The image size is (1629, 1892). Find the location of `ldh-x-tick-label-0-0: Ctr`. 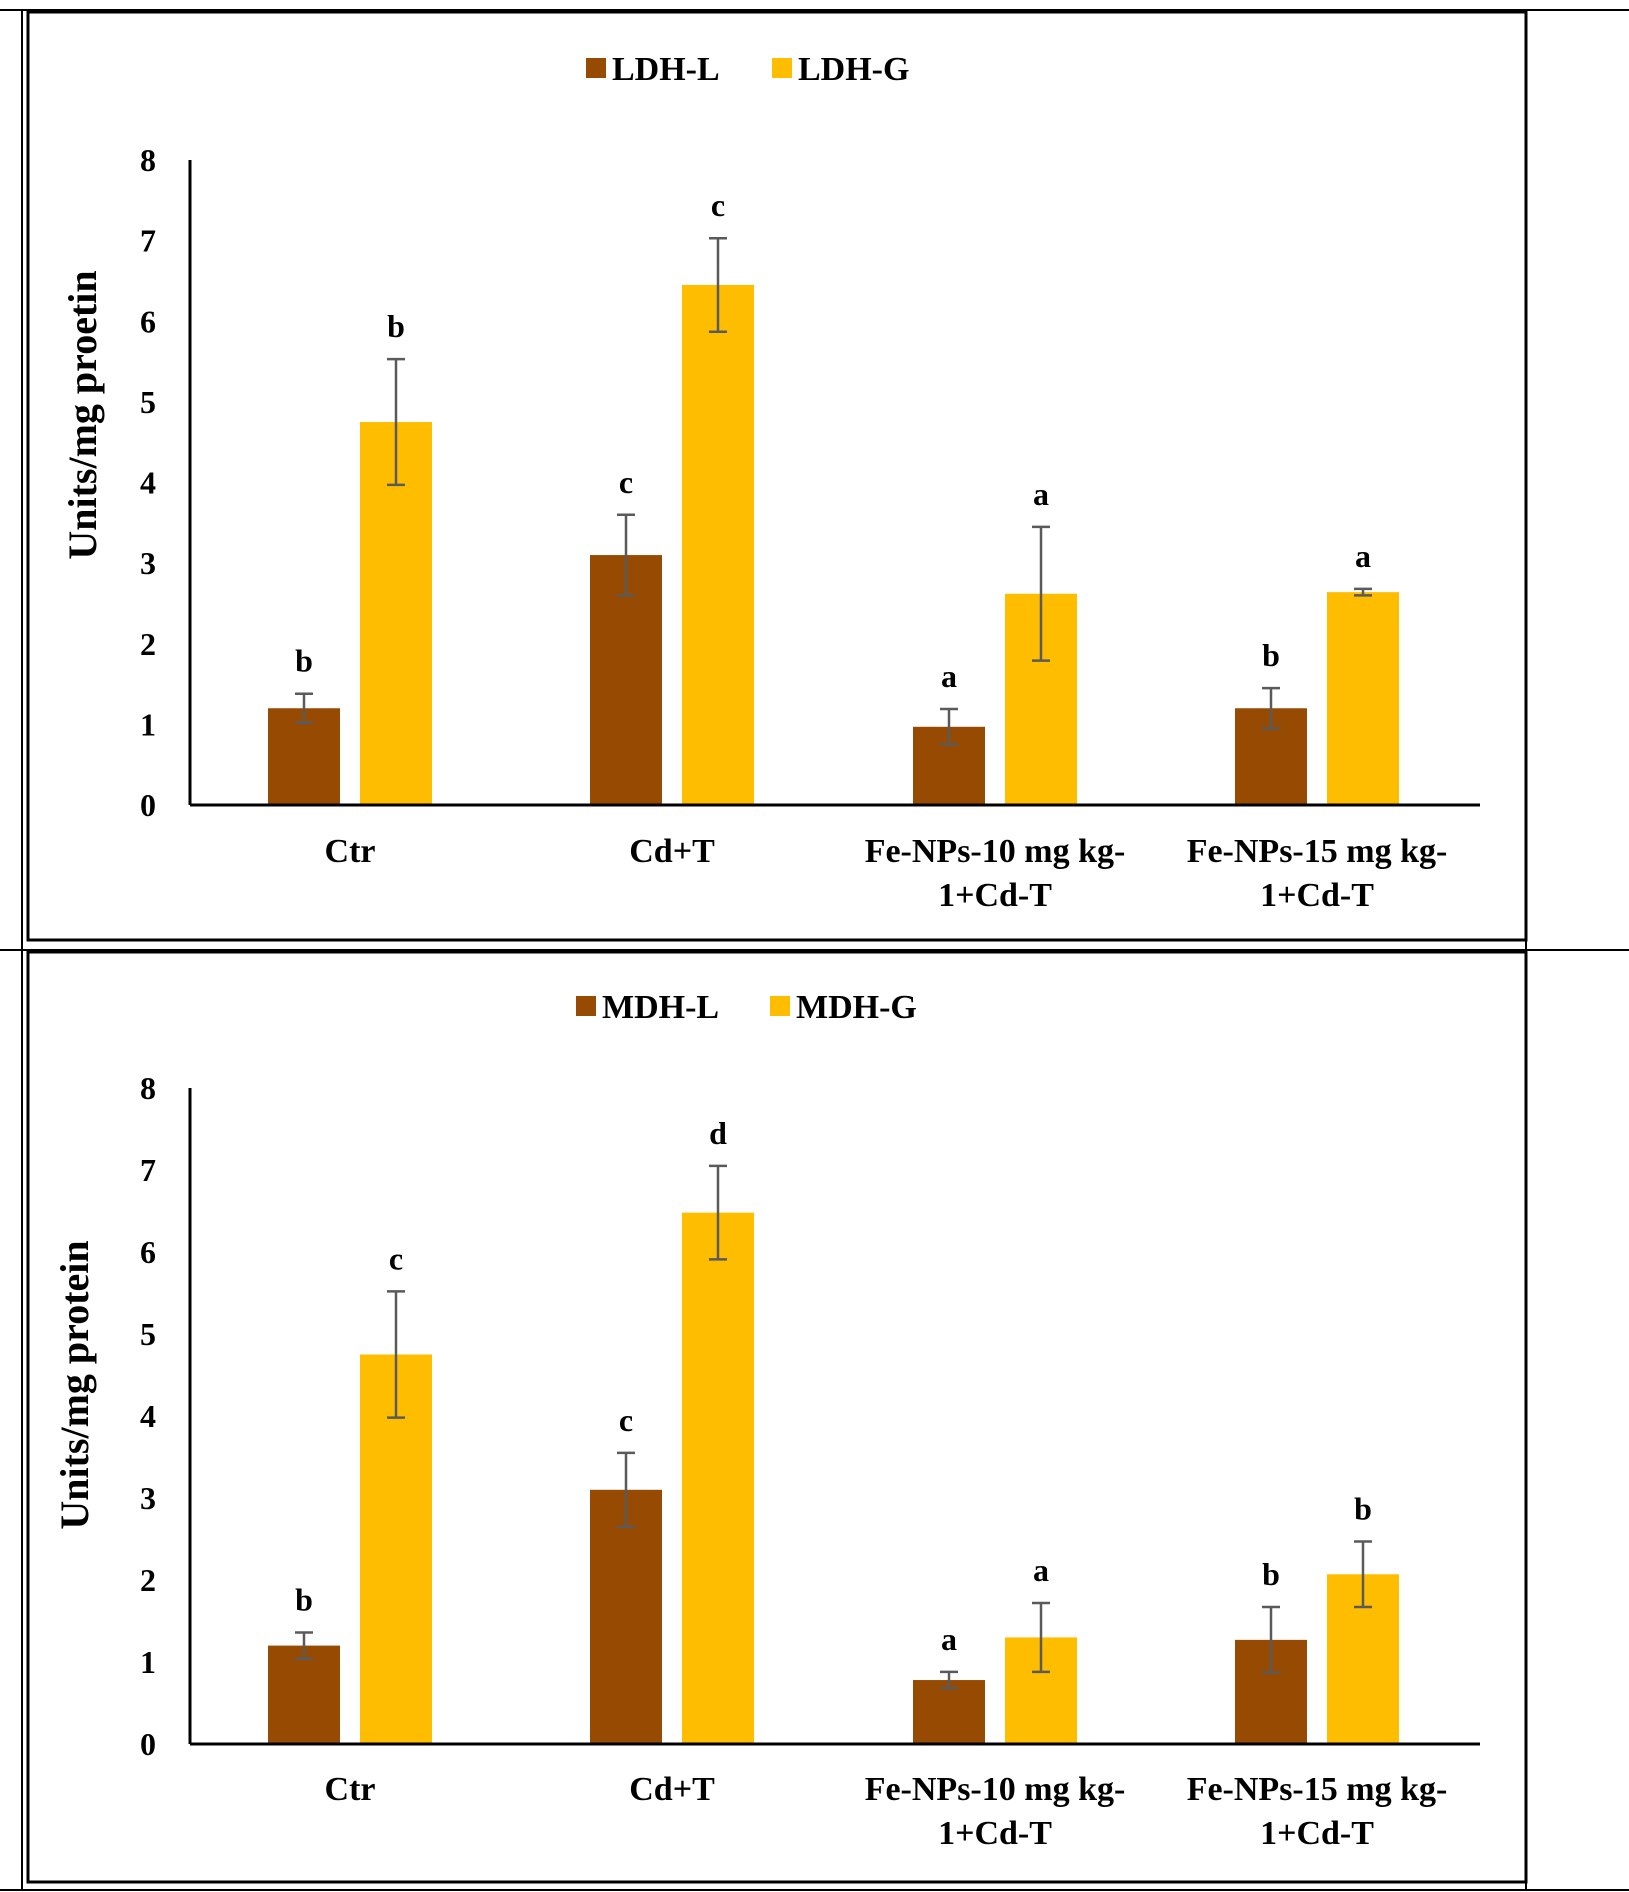

ldh-x-tick-label-0-0: Ctr is located at coordinates (350, 851).